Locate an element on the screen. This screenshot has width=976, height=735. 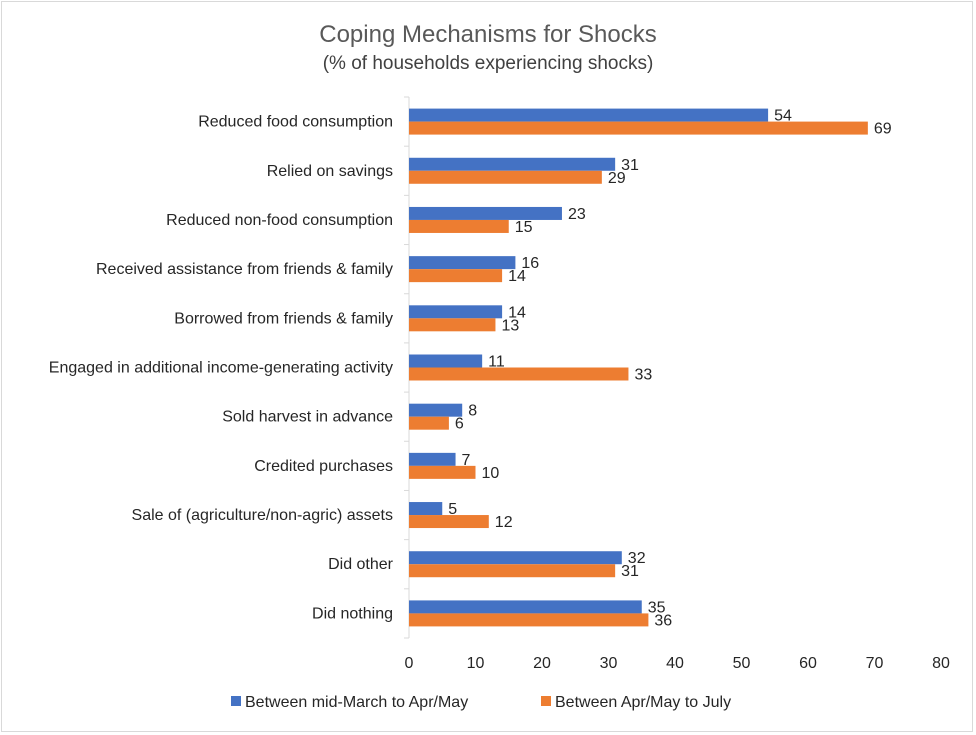
category-label: Relied on savings is located at coordinates (330, 171).